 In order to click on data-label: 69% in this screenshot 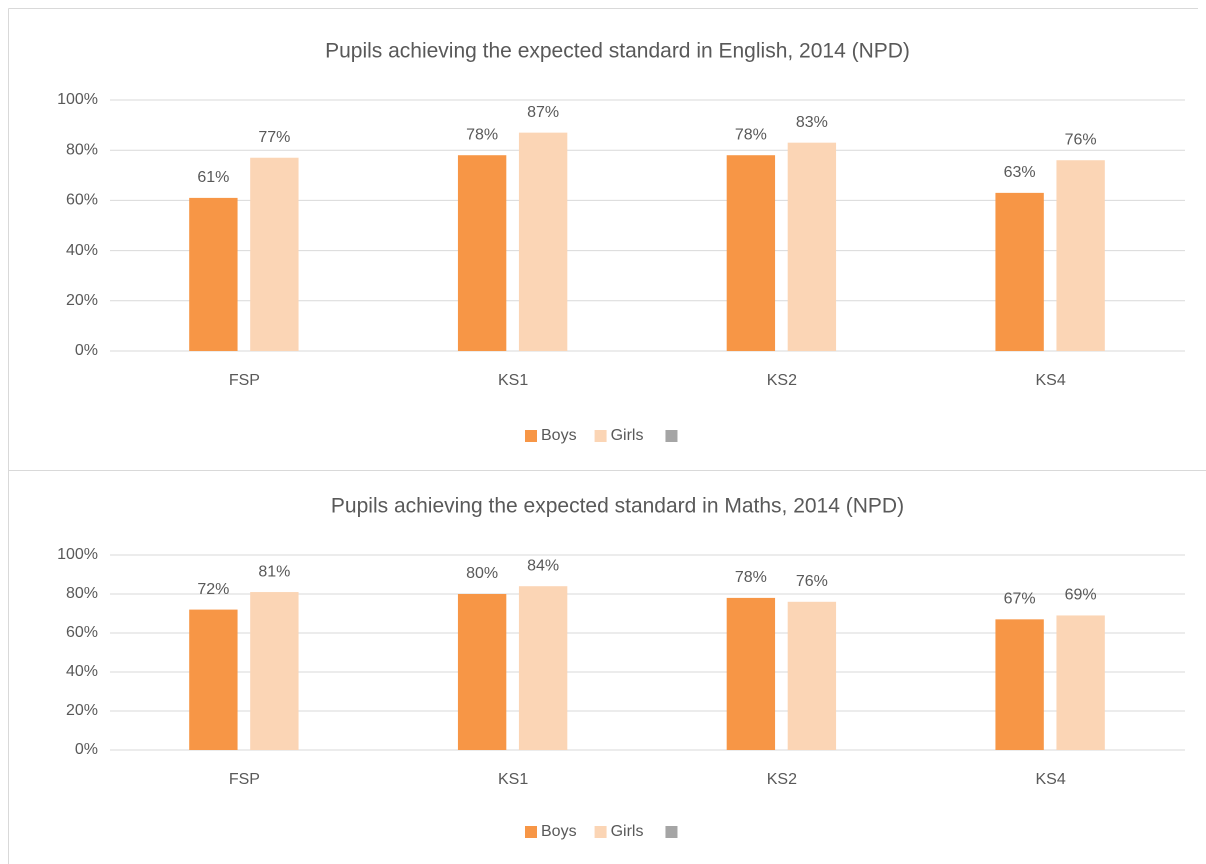, I will do `click(1081, 595)`.